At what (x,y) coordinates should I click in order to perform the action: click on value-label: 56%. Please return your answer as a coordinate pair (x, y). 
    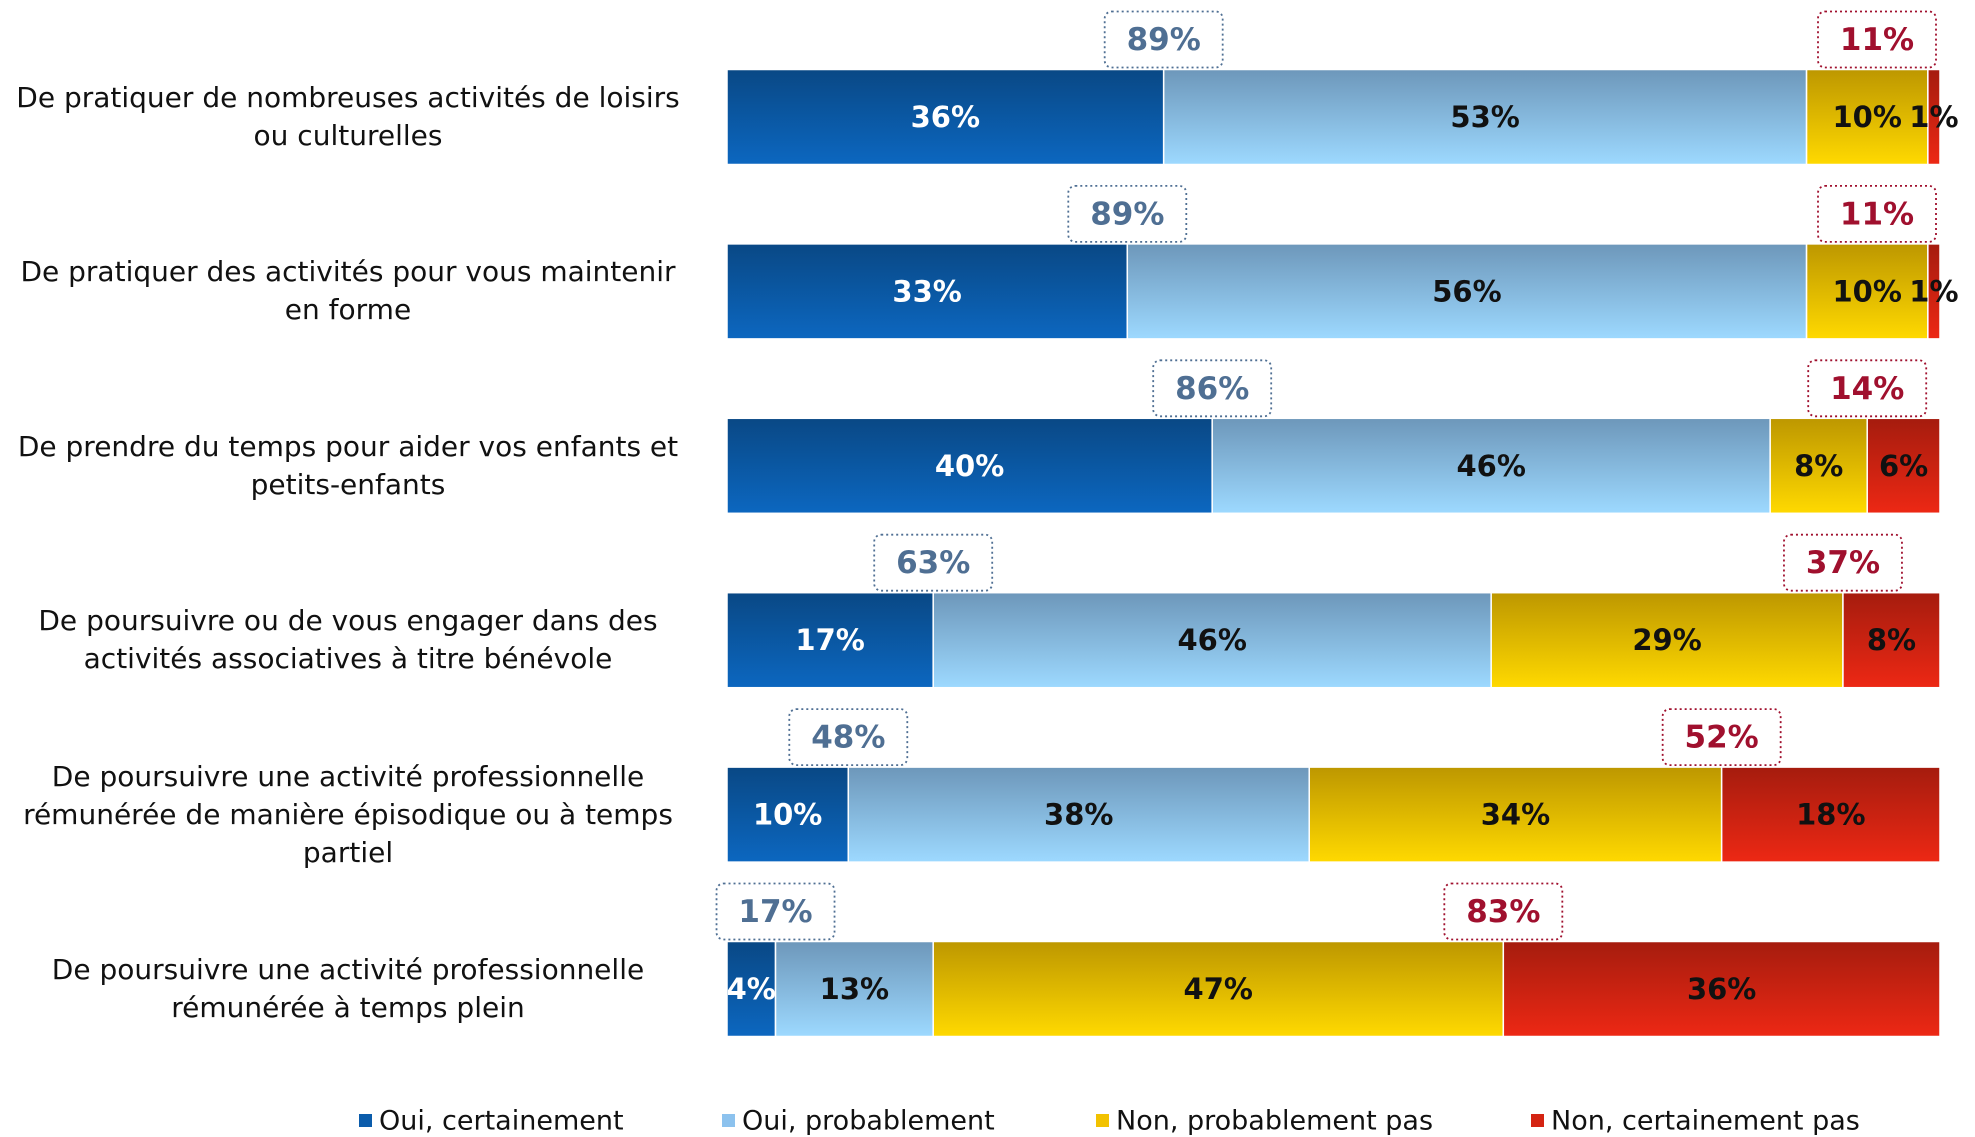
    Looking at the image, I should click on (1466, 291).